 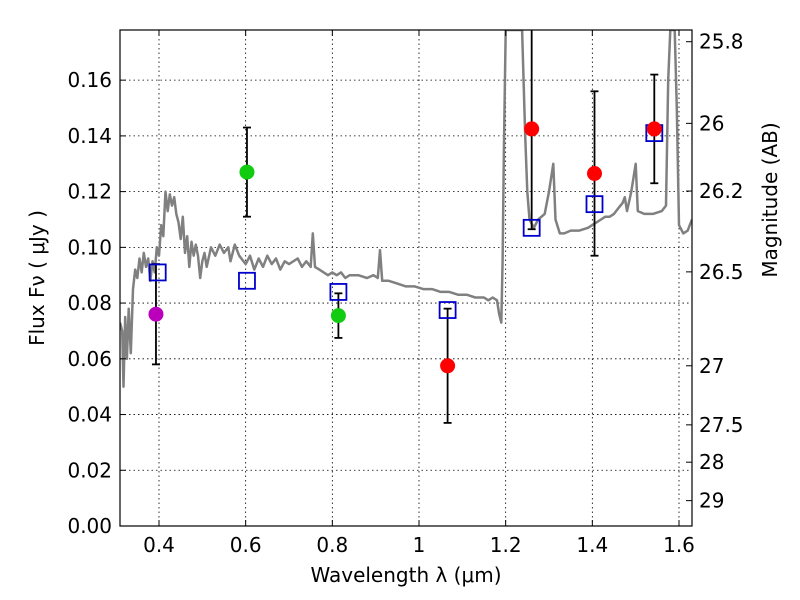 I want to click on x-tick-label: 0.4, so click(x=159, y=545).